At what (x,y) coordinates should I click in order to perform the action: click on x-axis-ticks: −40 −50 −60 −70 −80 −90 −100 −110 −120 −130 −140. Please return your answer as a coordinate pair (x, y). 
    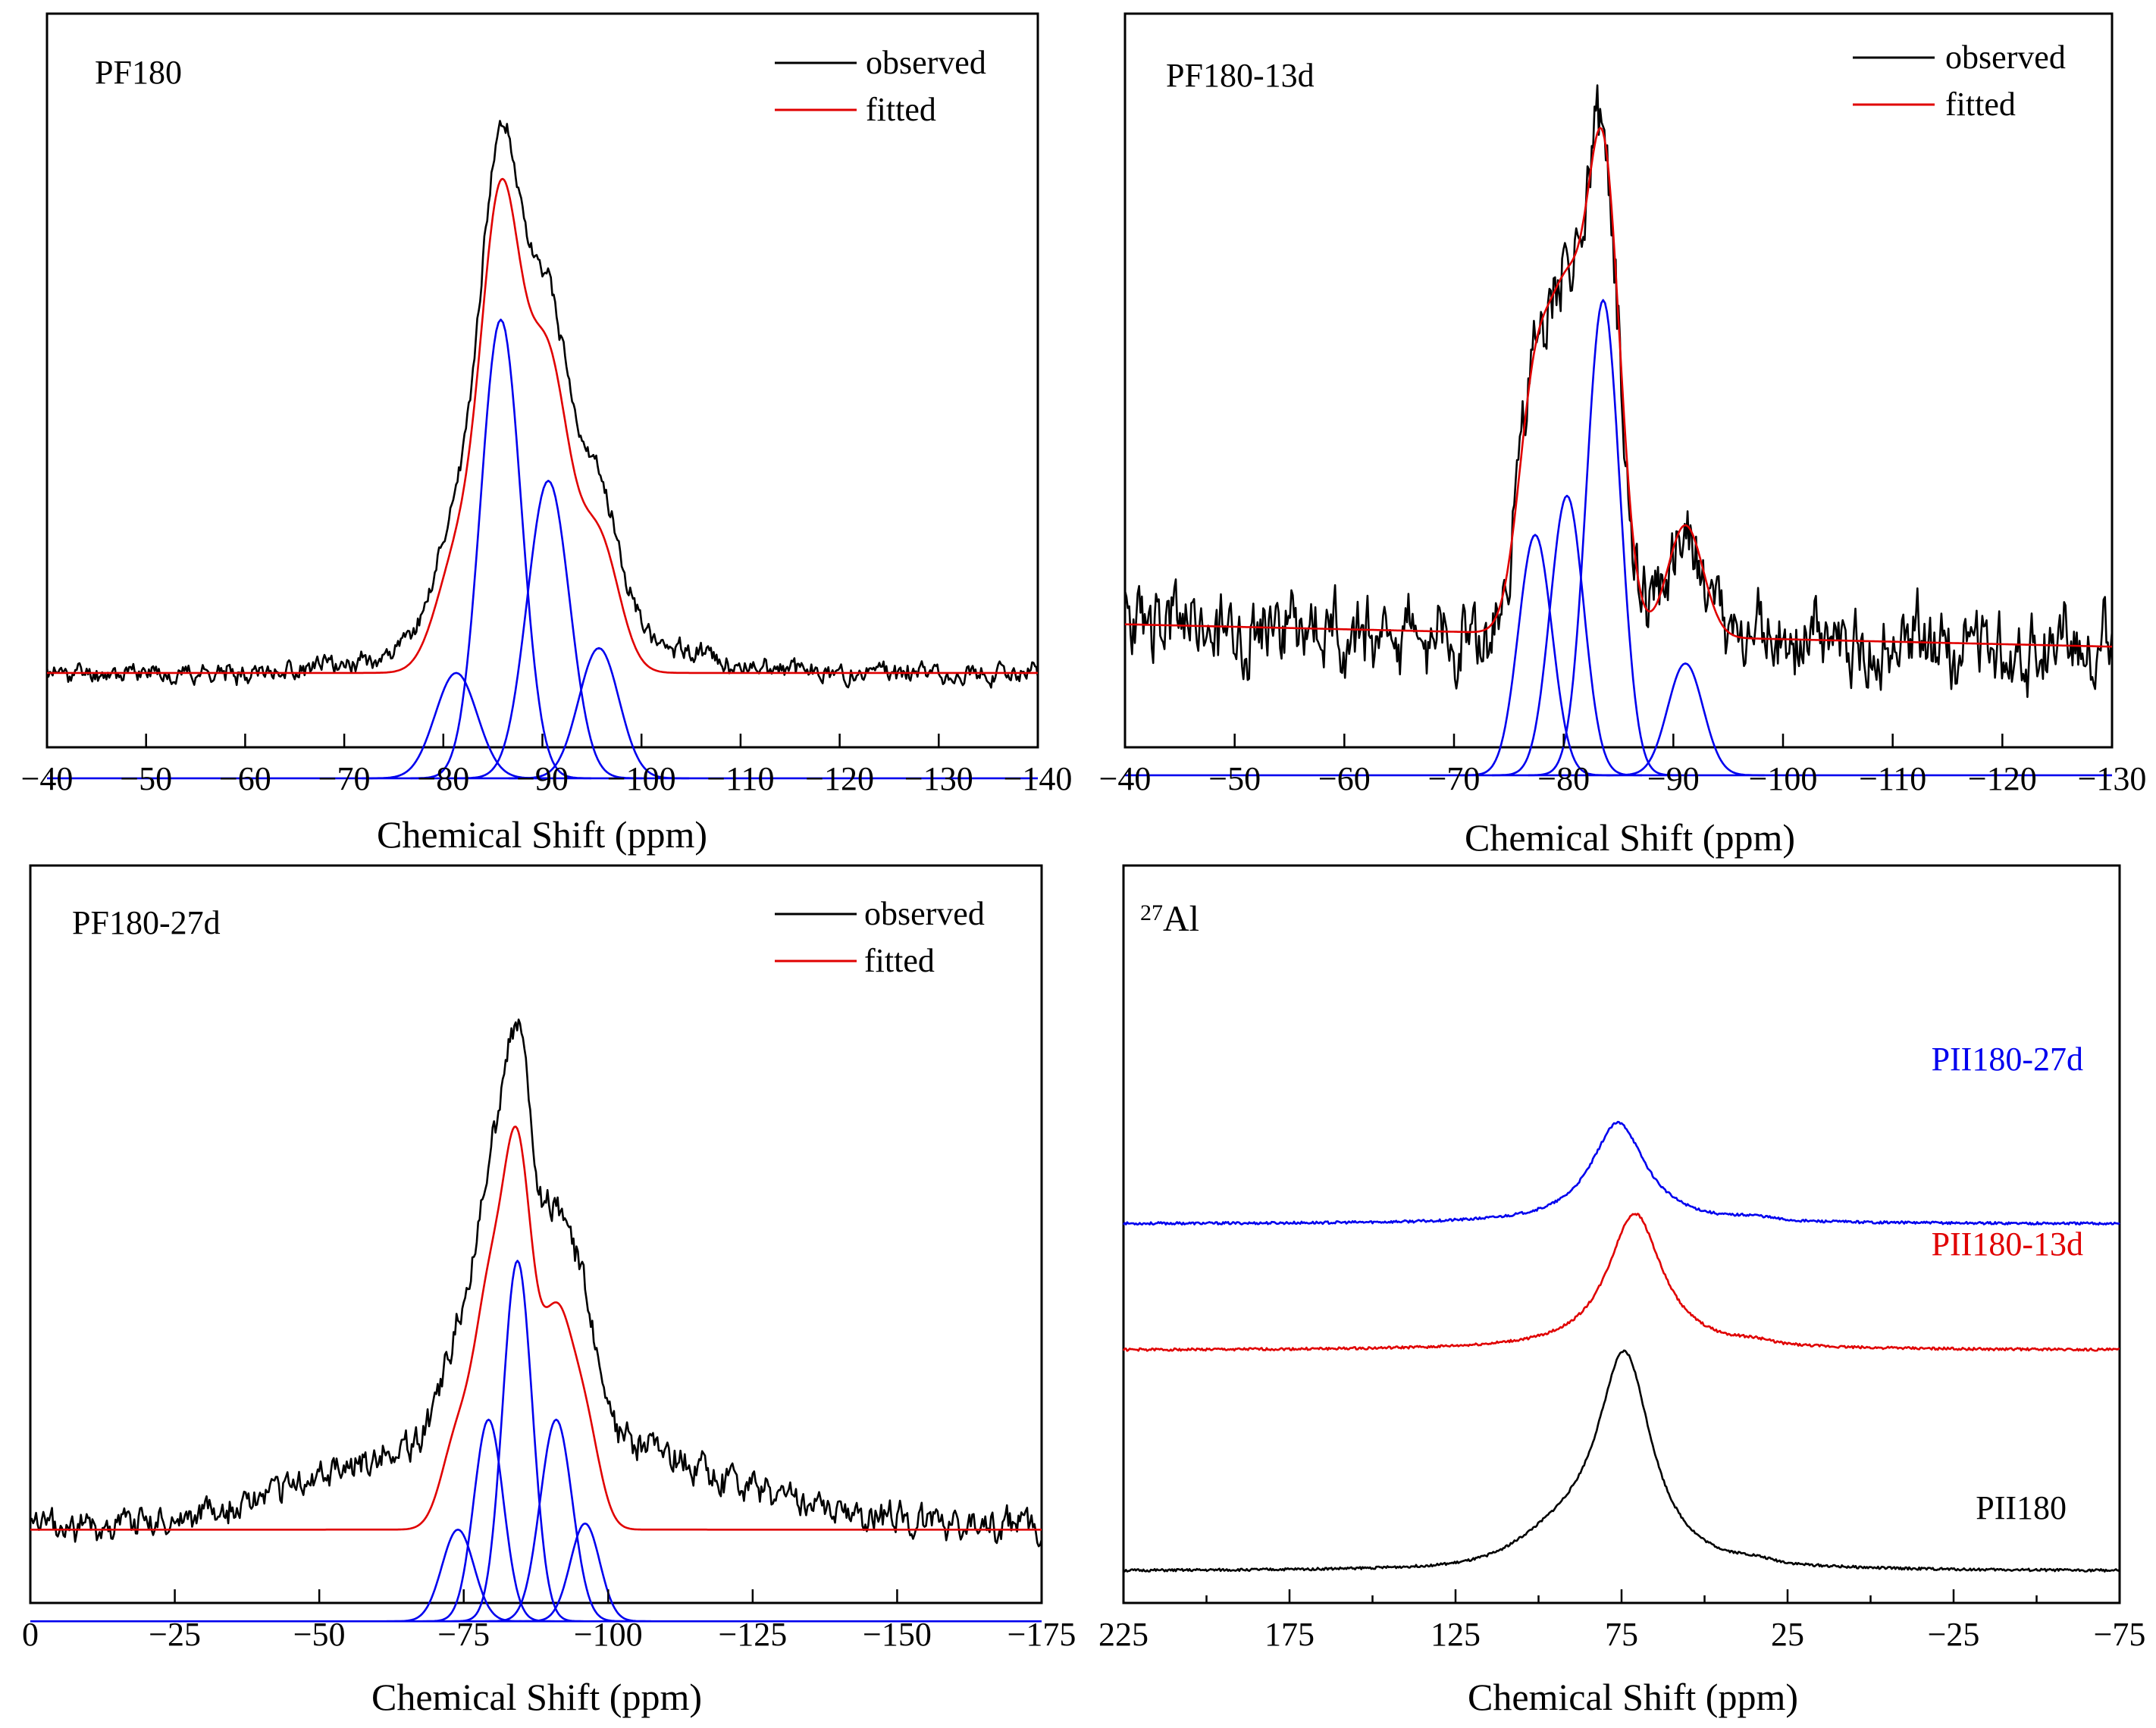
    Looking at the image, I should click on (547, 765).